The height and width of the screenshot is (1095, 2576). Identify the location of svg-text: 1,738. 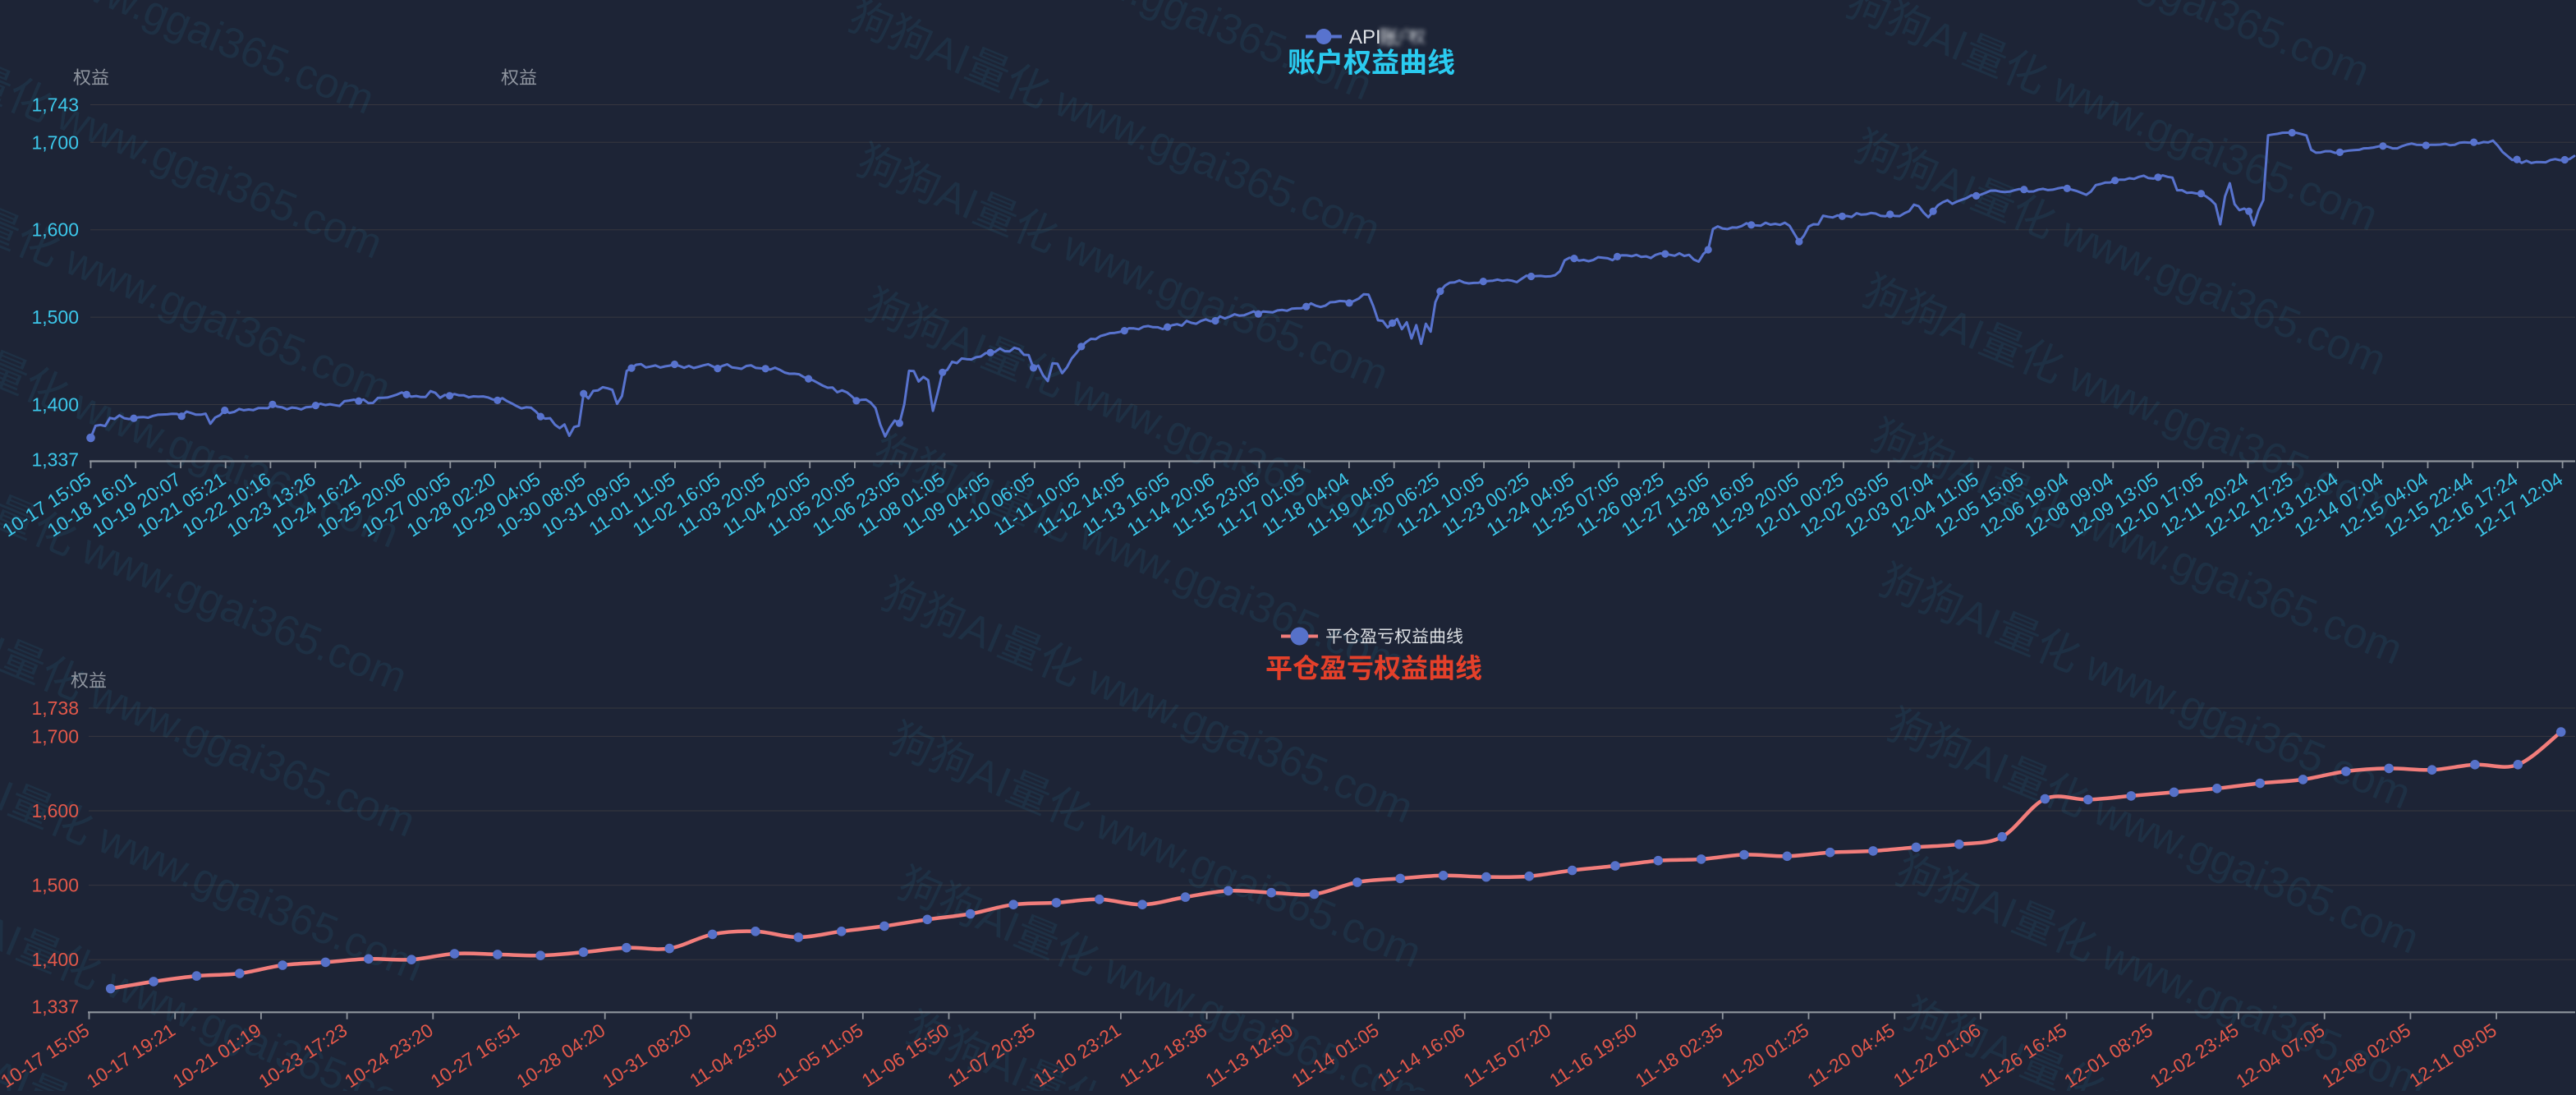
(55, 708).